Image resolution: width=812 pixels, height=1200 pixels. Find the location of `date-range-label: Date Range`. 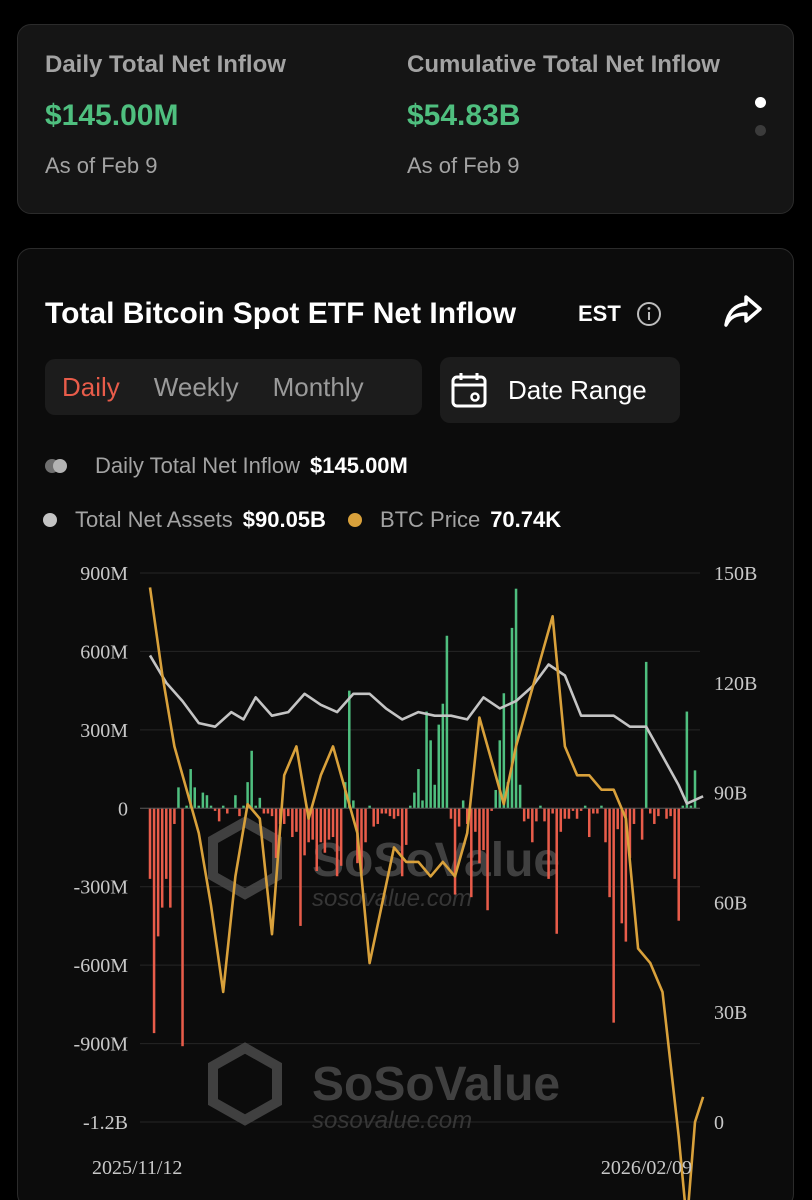

date-range-label: Date Range is located at coordinates (577, 389).